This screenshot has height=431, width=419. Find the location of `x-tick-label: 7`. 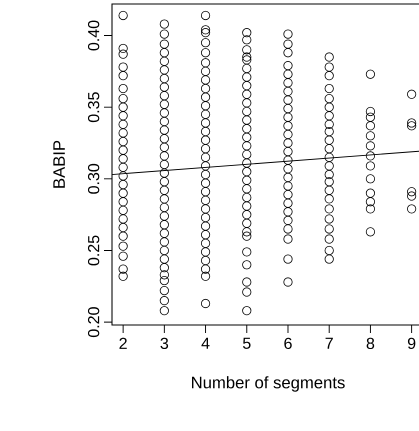

x-tick-label: 7 is located at coordinates (329, 343).